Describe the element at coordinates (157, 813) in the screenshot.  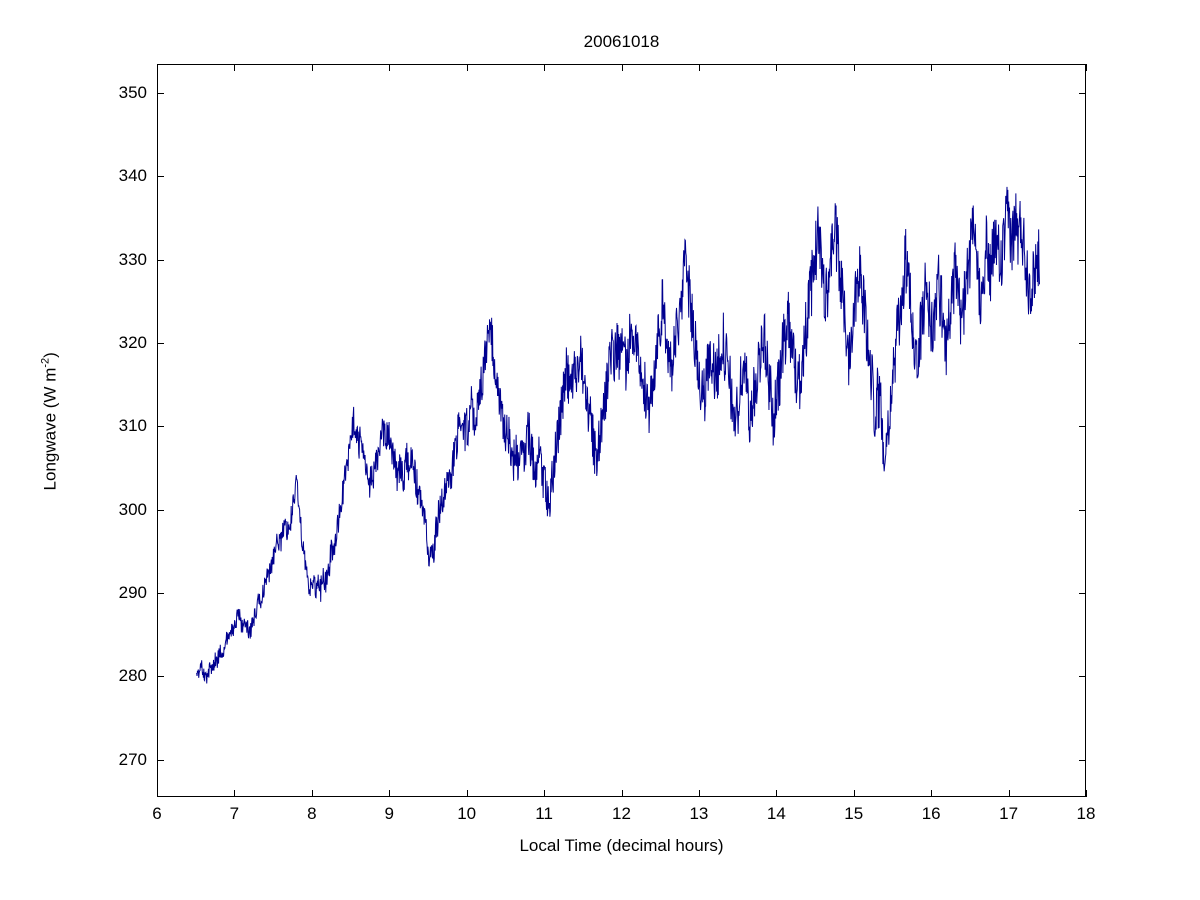
I see `x-axis-tick-label: 6` at that location.